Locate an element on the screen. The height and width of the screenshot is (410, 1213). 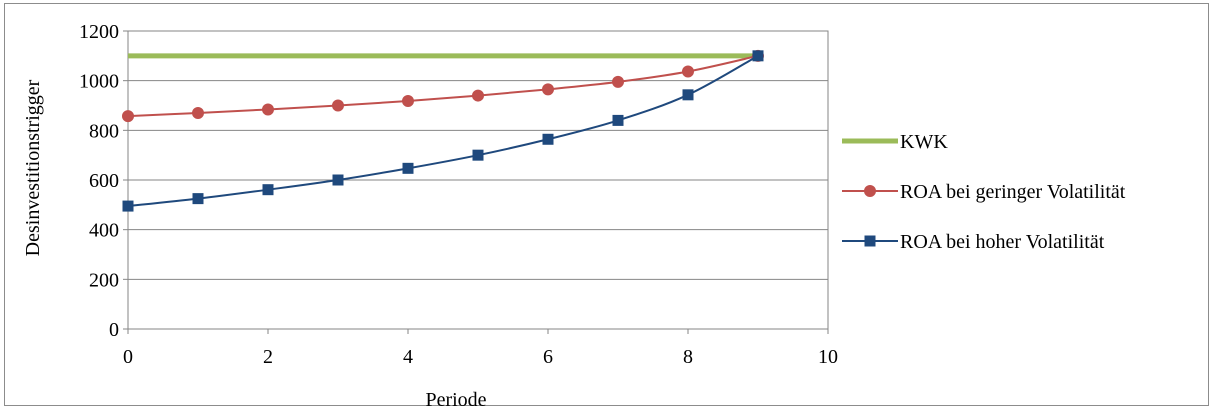
y-tick-label: 800 is located at coordinates (104, 131).